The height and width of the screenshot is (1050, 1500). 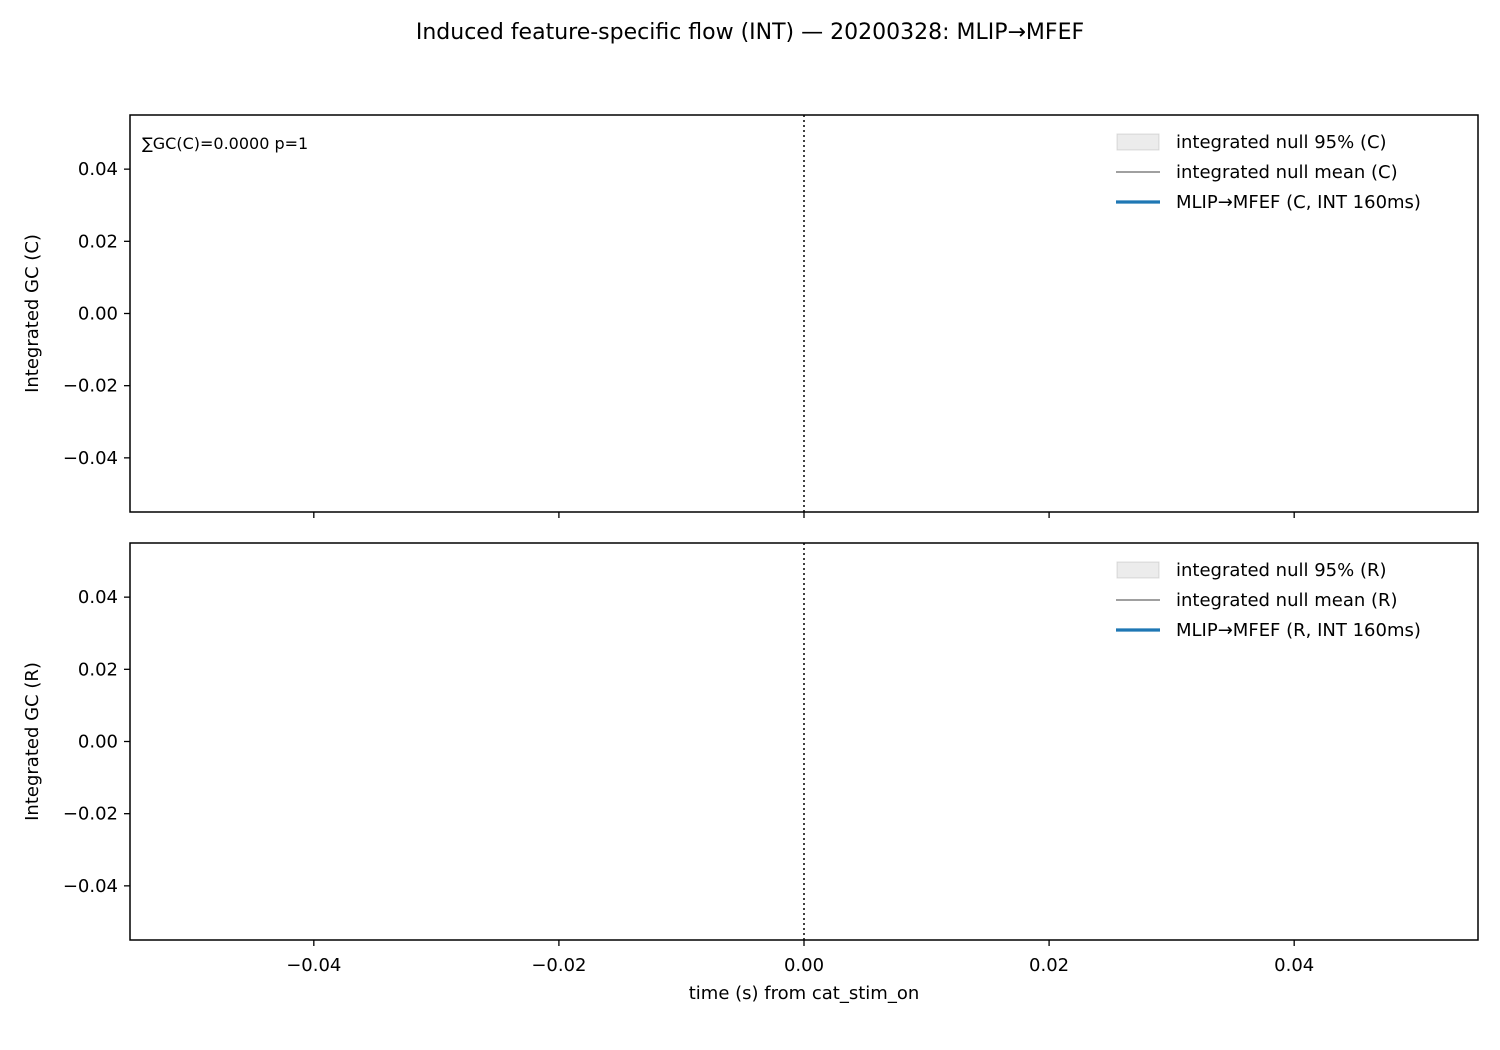 What do you see at coordinates (804, 965) in the screenshot?
I see `x-tick-label: 0.00` at bounding box center [804, 965].